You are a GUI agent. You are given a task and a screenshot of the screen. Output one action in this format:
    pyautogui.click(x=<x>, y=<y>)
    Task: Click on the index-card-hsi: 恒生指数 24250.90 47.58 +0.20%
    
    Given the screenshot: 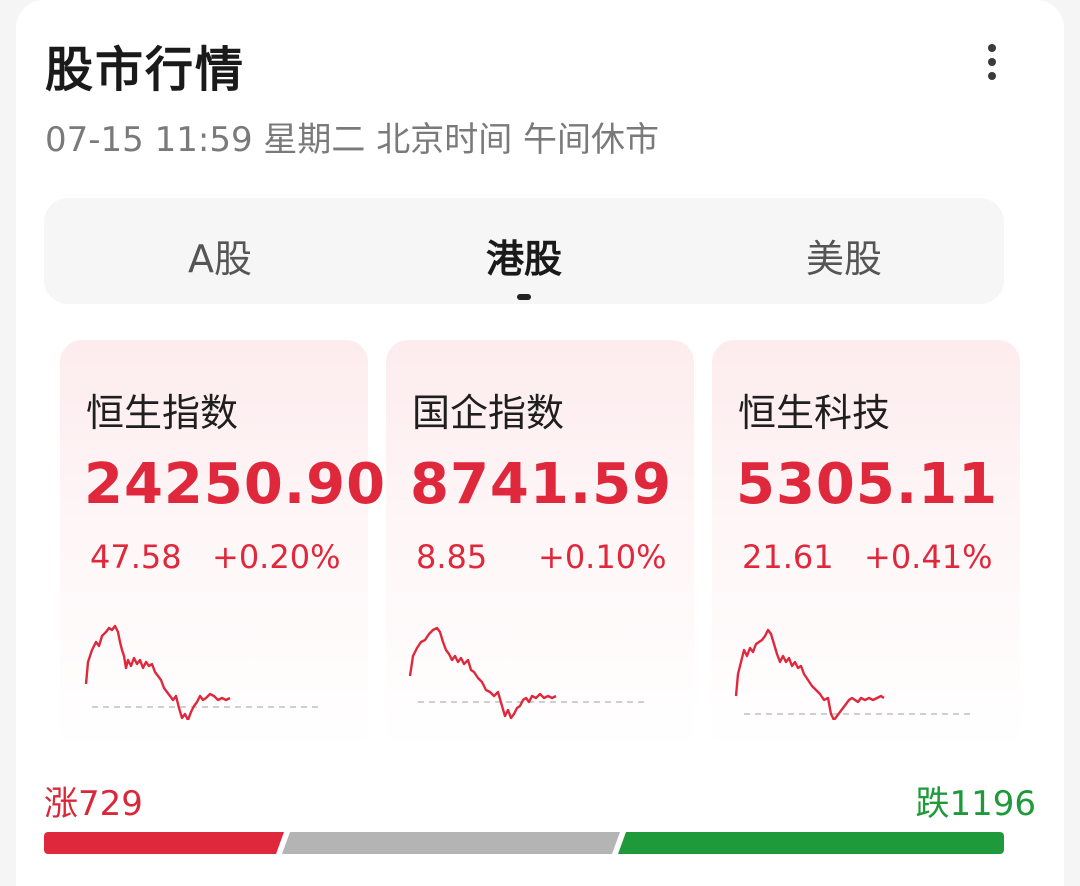 What is the action you would take?
    pyautogui.click(x=222, y=545)
    